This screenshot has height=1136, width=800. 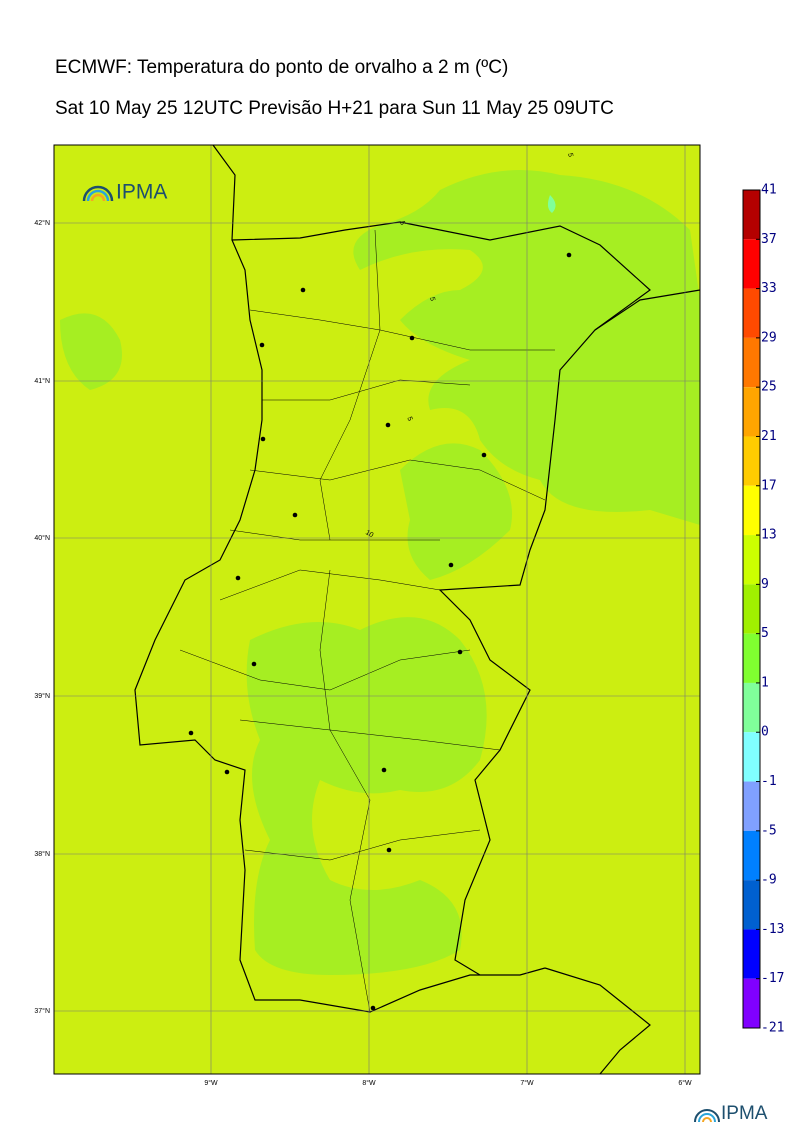 What do you see at coordinates (772, 1028) in the screenshot?
I see `colorbar-label: -21` at bounding box center [772, 1028].